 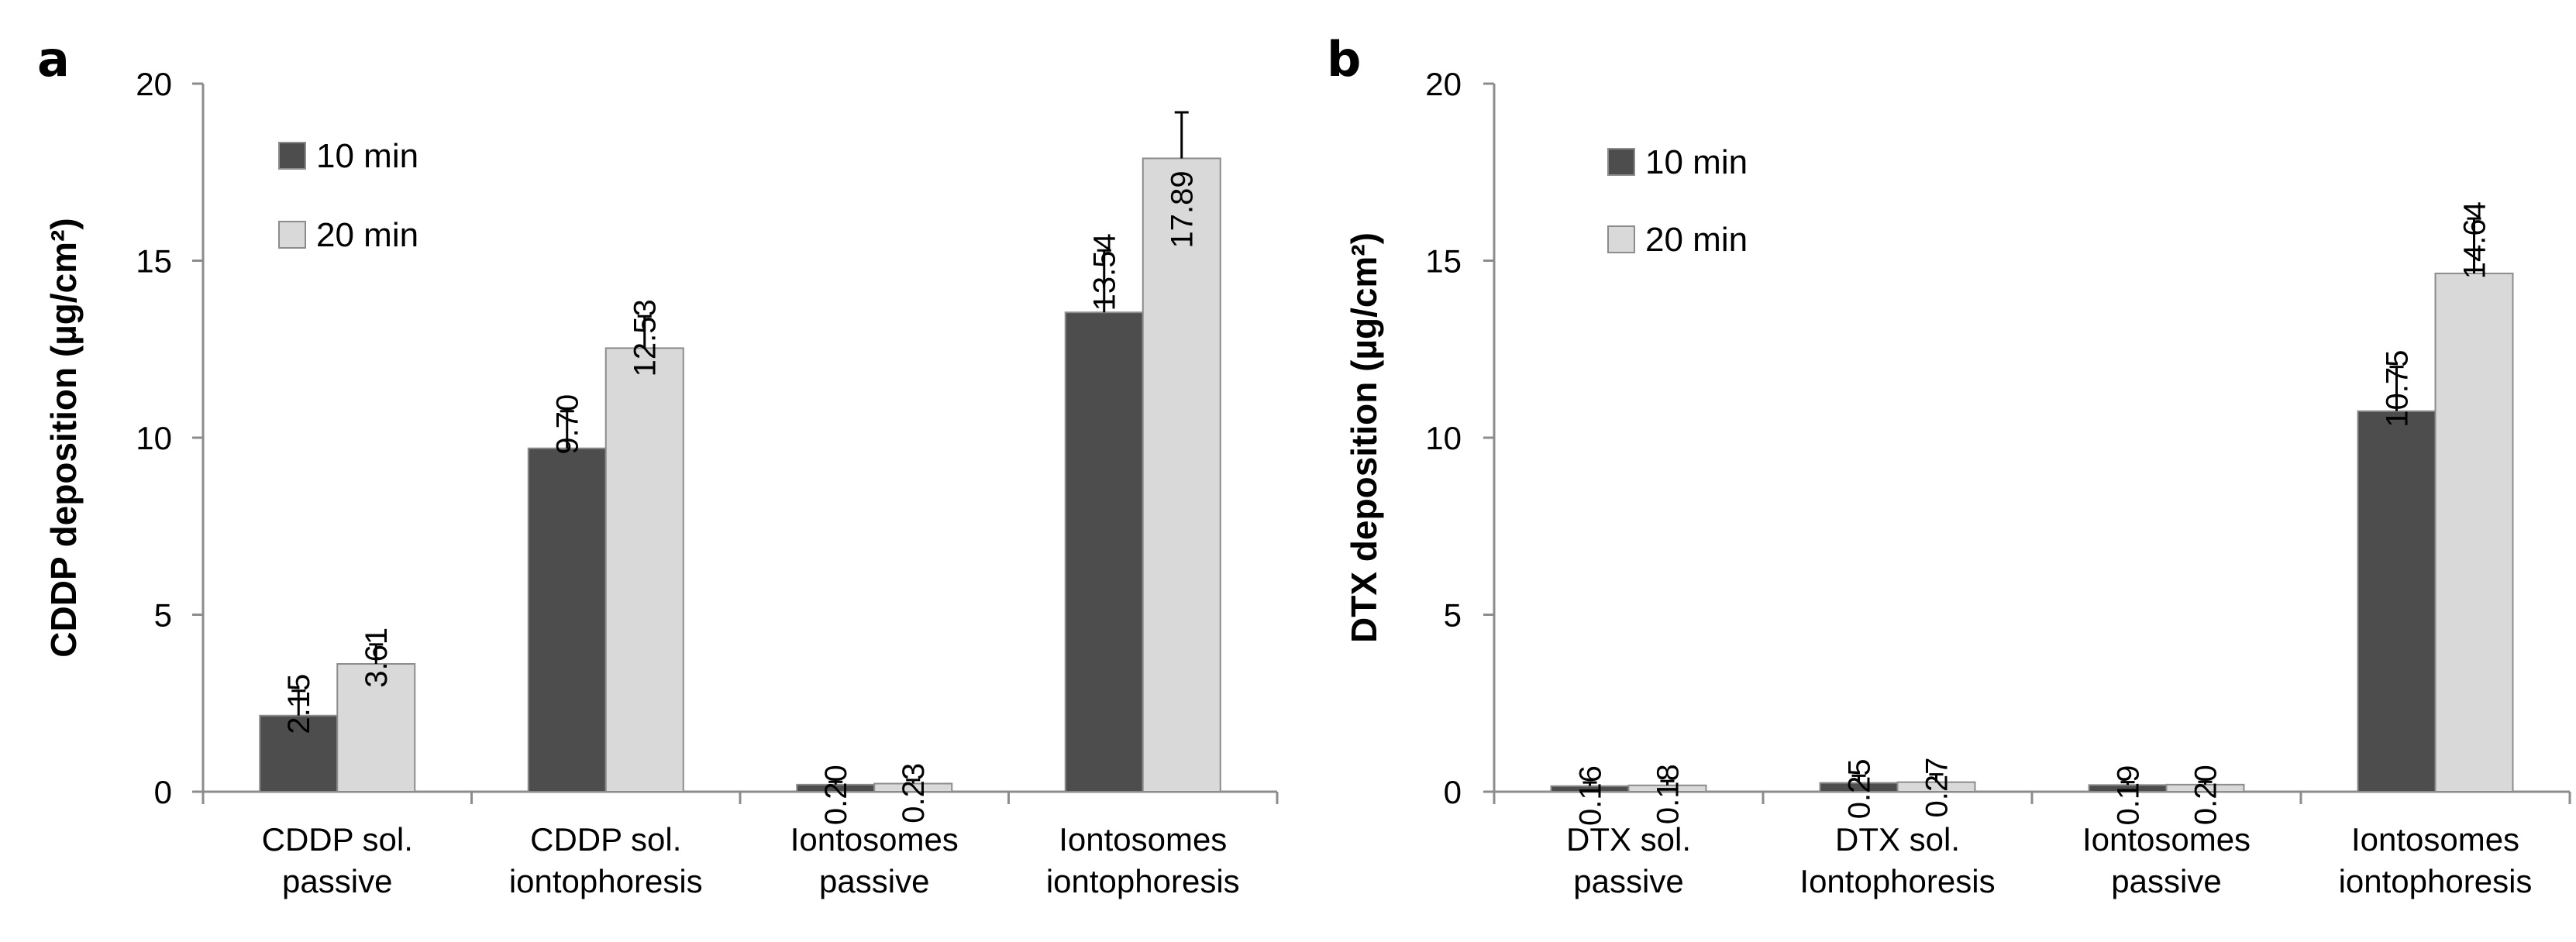 I want to click on data-label: 0.18, so click(x=1668, y=794).